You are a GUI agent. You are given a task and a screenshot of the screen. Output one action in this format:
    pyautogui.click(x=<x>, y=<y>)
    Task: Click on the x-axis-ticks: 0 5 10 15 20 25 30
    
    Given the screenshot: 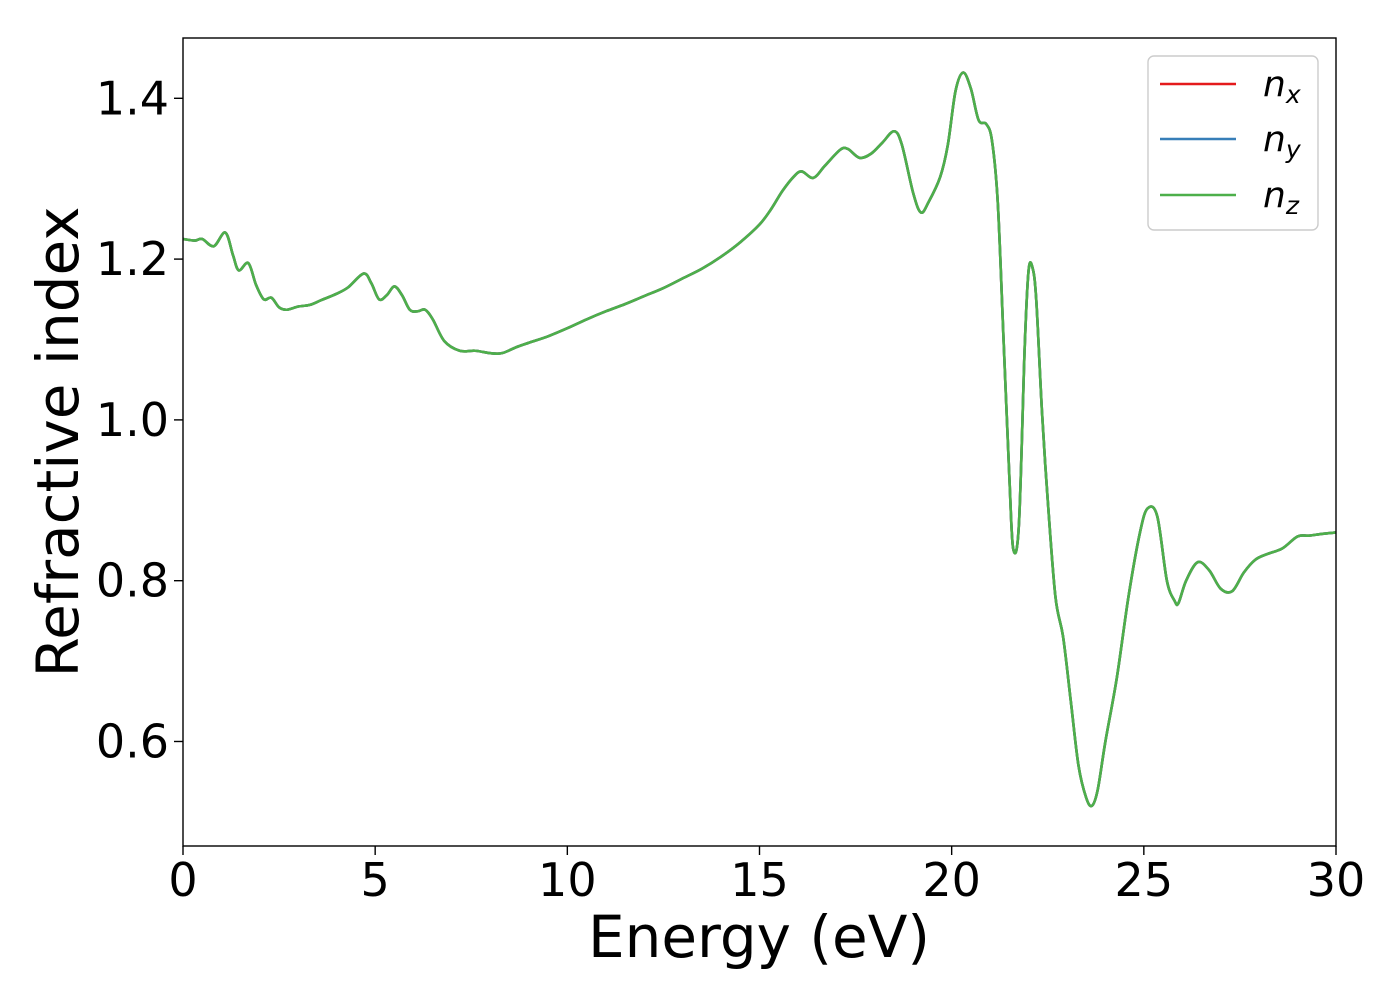 What is the action you would take?
    pyautogui.click(x=766, y=876)
    